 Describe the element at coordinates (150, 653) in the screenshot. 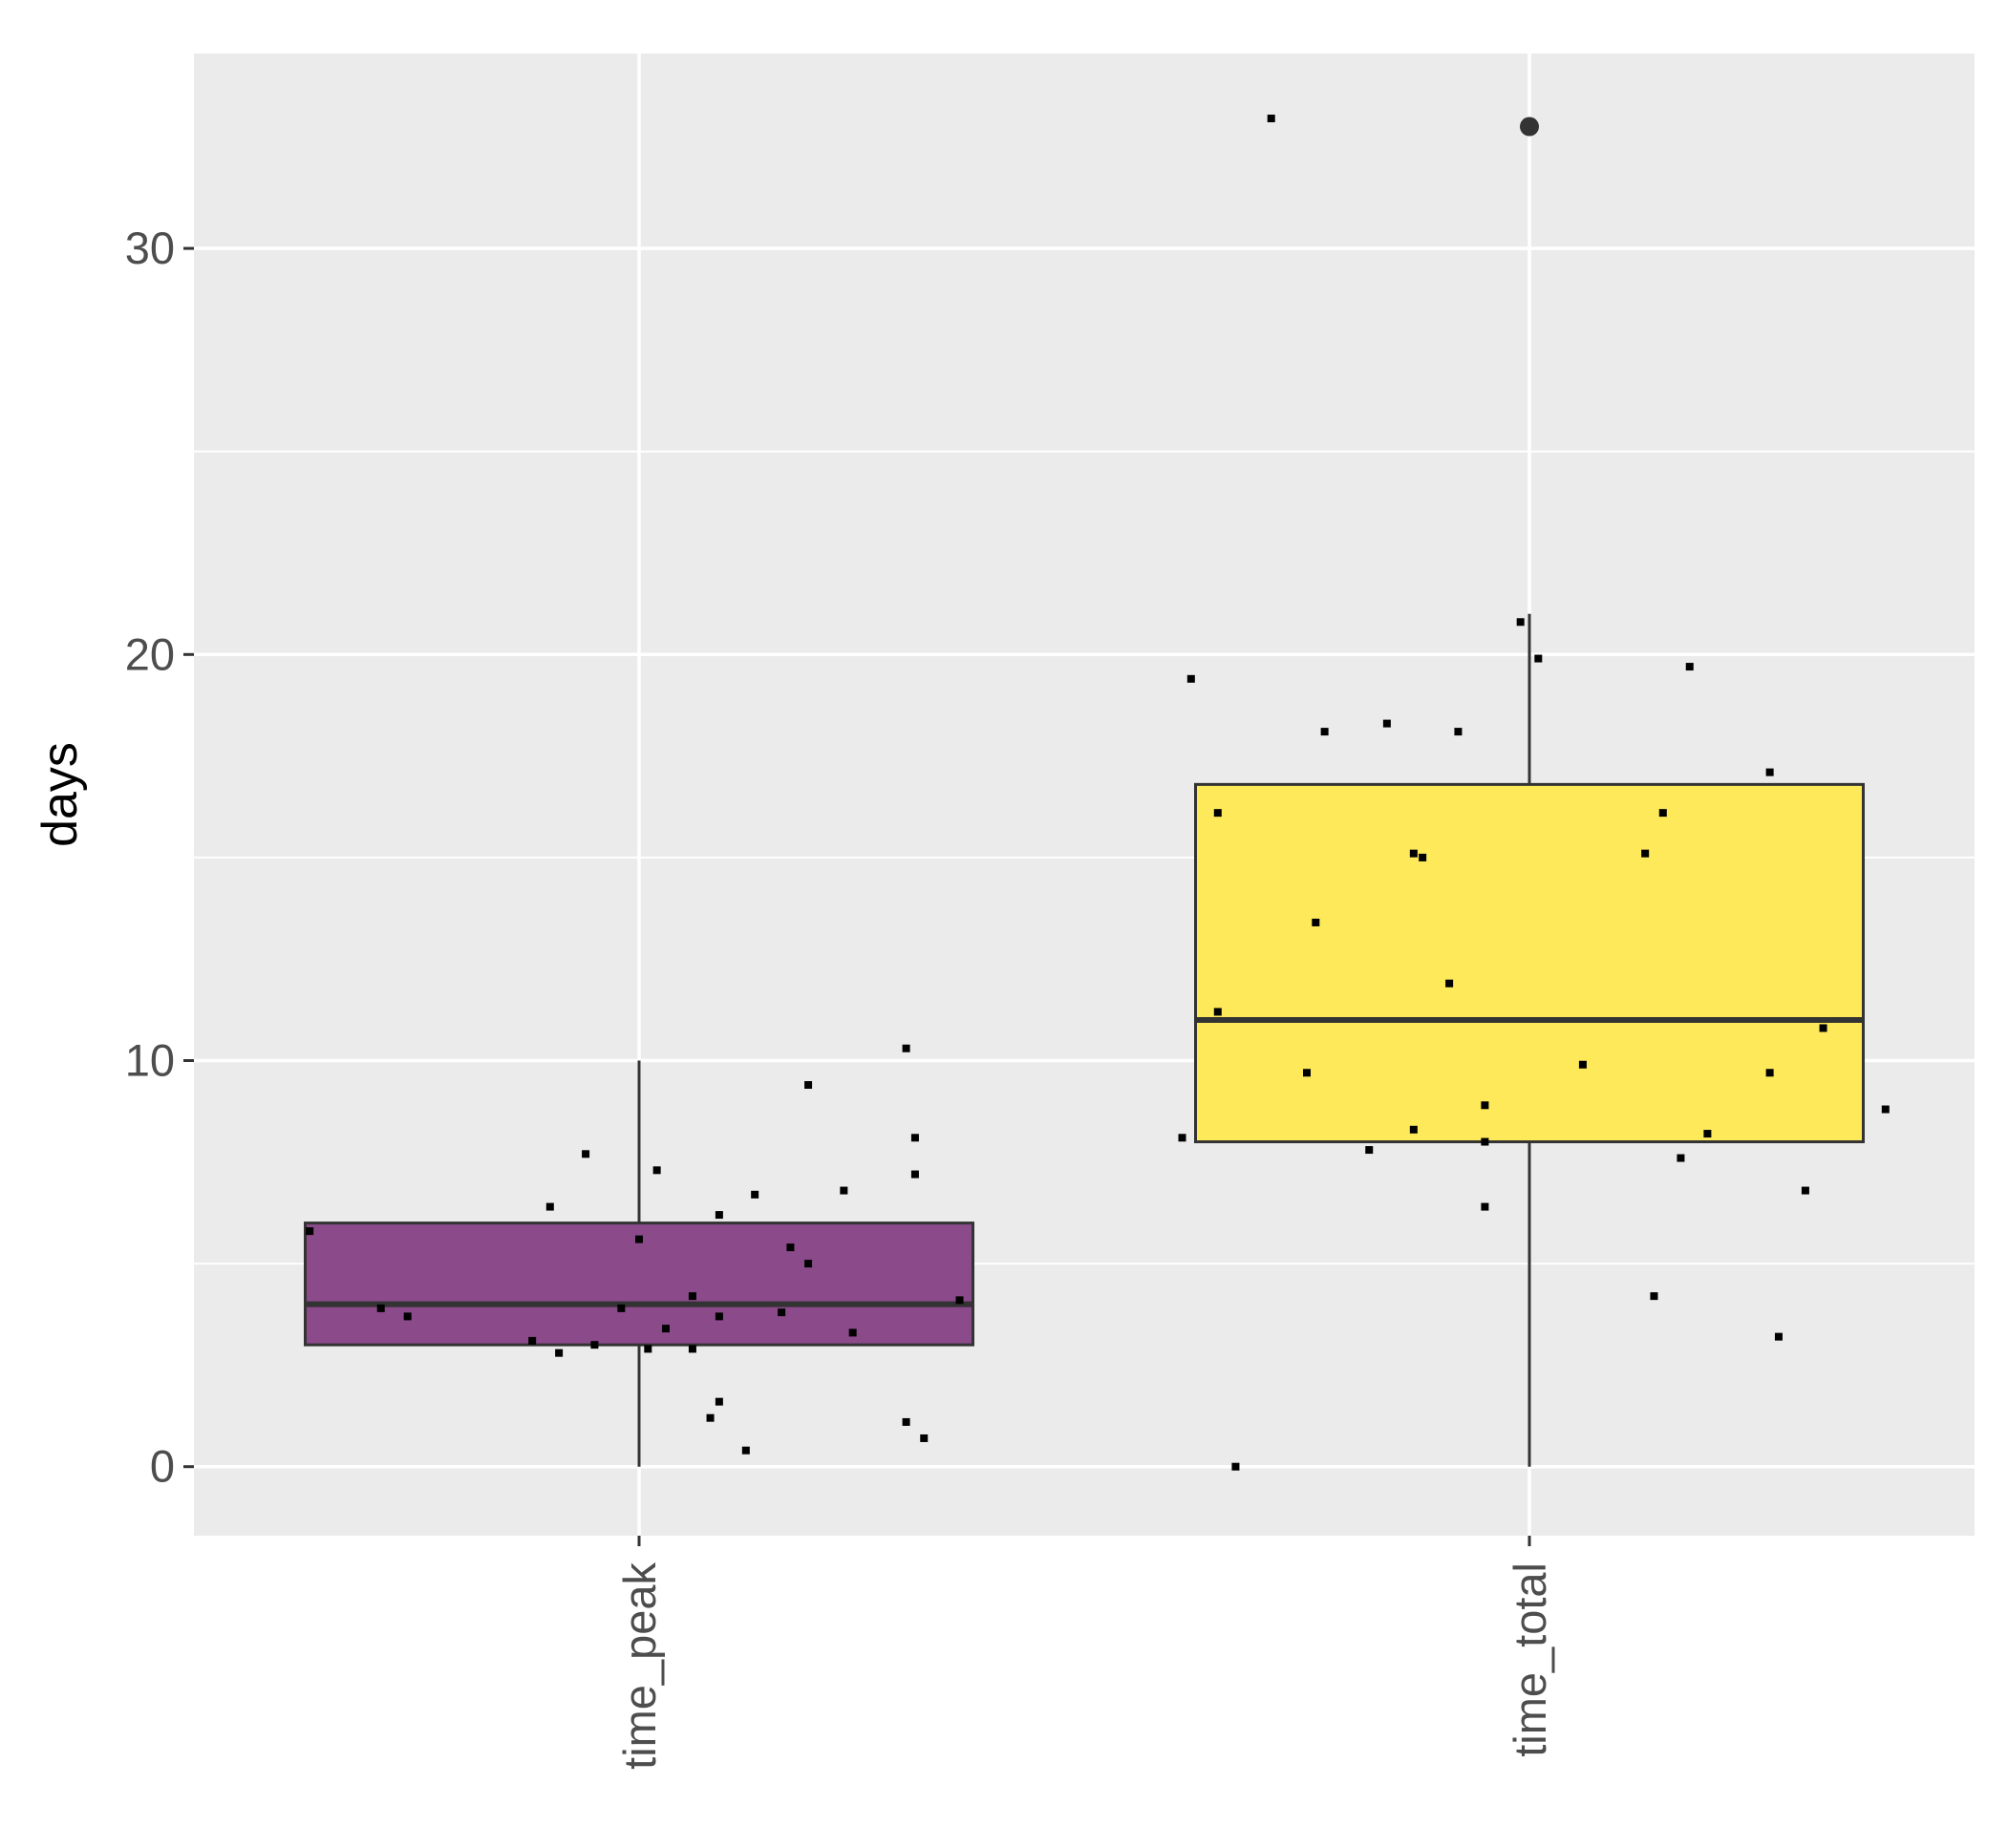

I see `y-tick-label: 20` at that location.